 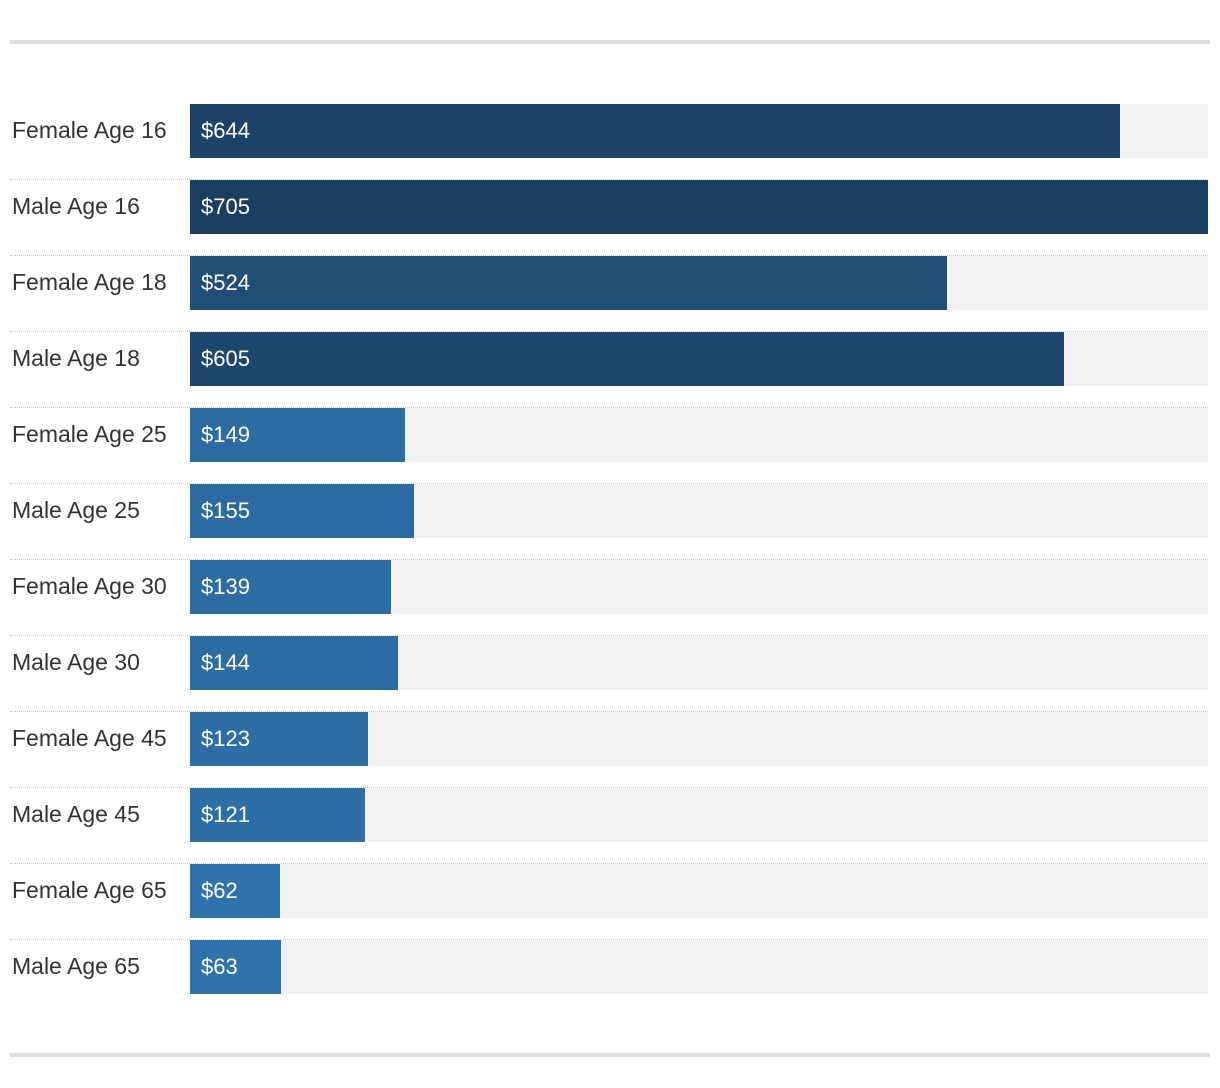 I want to click on bar-track: $139, so click(x=699, y=587).